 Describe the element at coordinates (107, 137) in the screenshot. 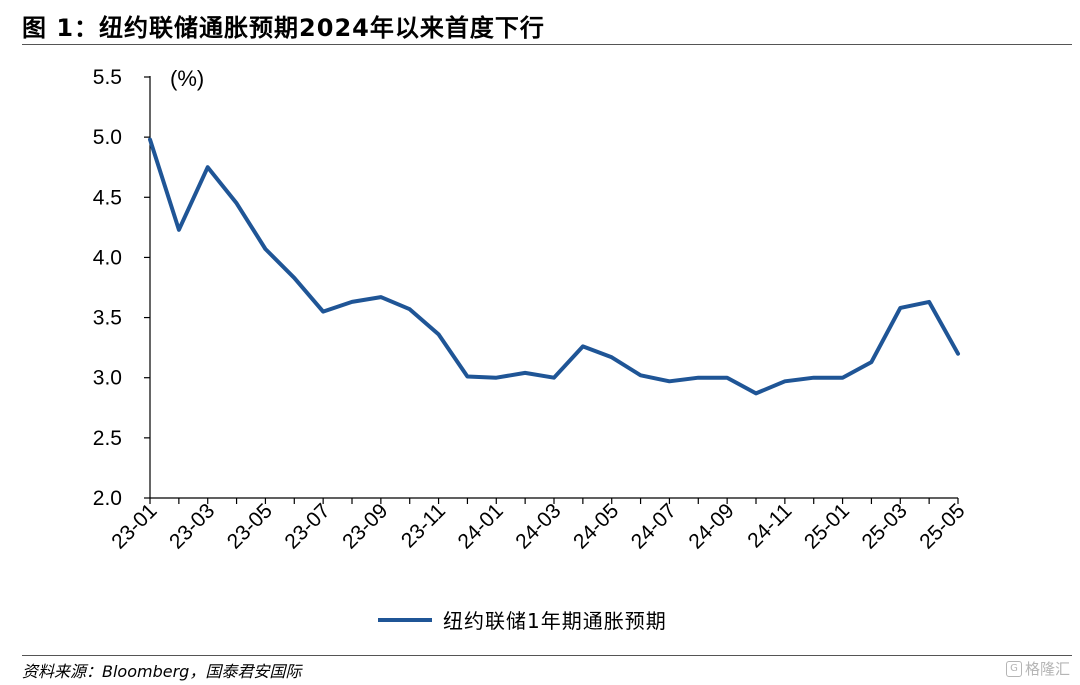

I see `y-tick-label: 5.0` at that location.